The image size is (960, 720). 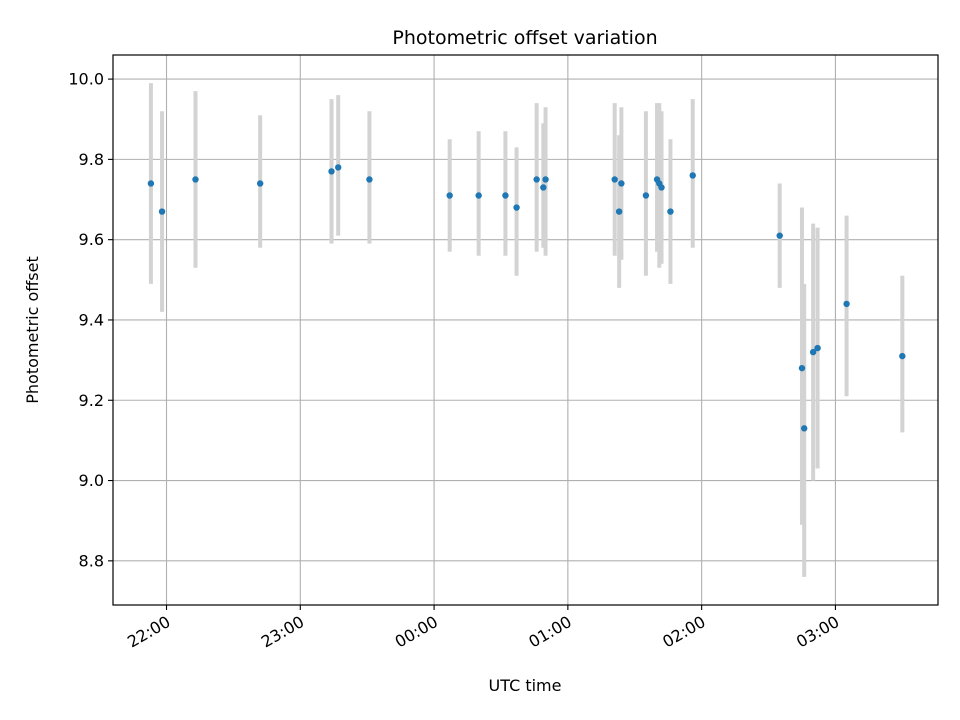 What do you see at coordinates (91, 400) in the screenshot?
I see `y-tick-label: 9.2` at bounding box center [91, 400].